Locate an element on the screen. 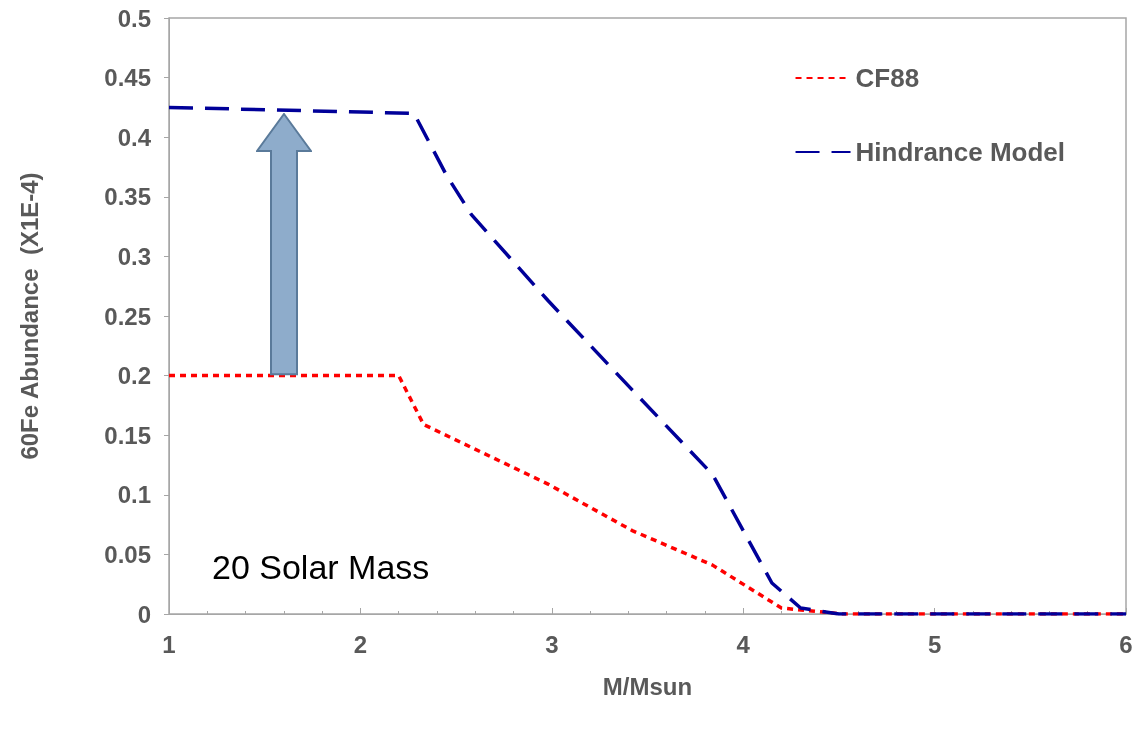  x-tick-label: 4 is located at coordinates (743, 644).